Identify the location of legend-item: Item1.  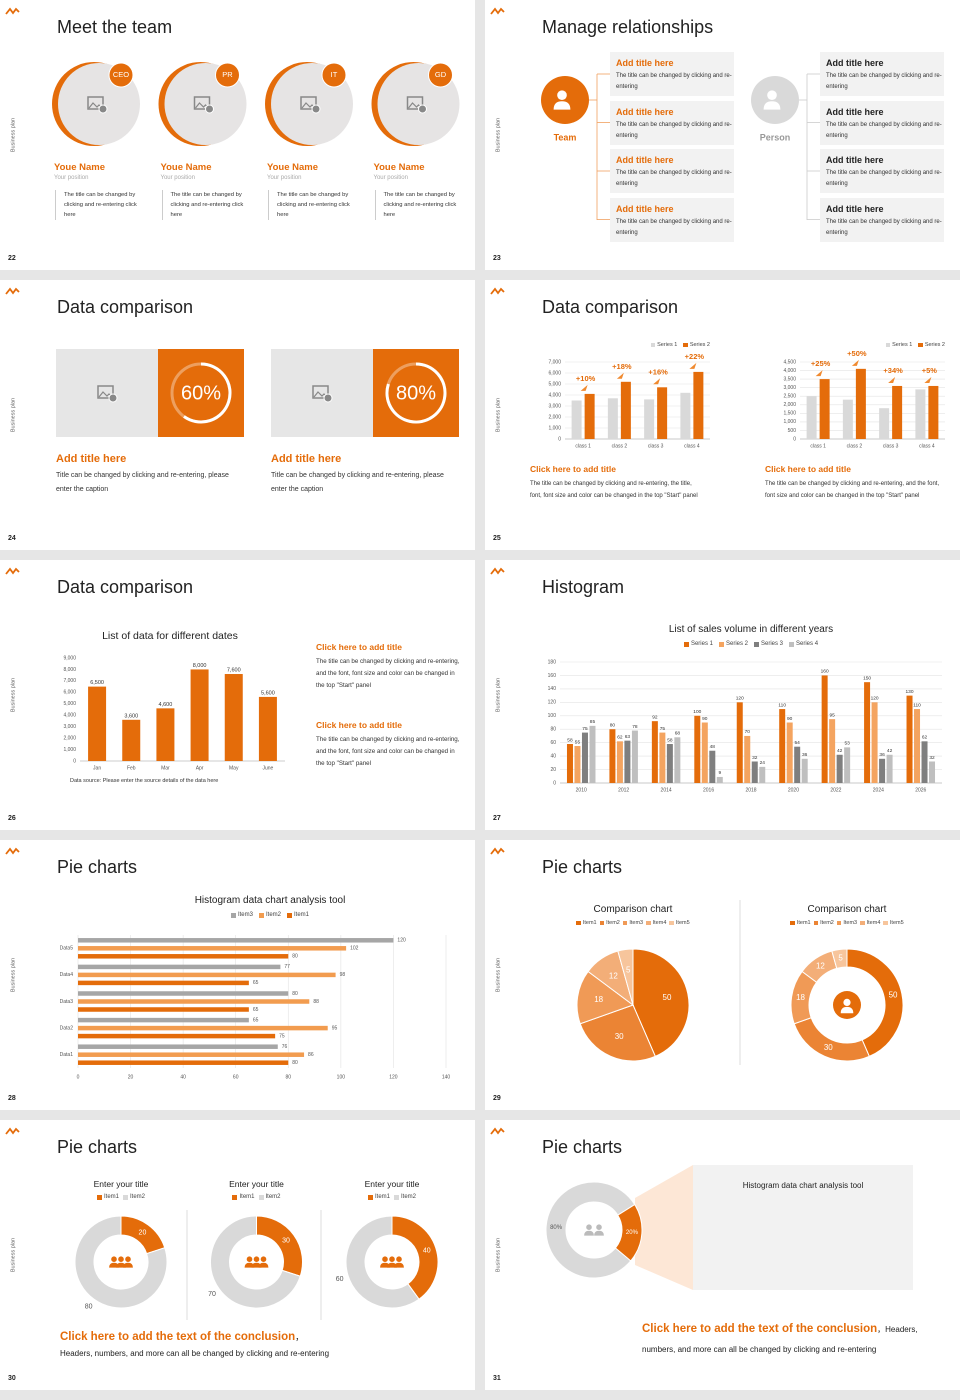
(378, 1197).